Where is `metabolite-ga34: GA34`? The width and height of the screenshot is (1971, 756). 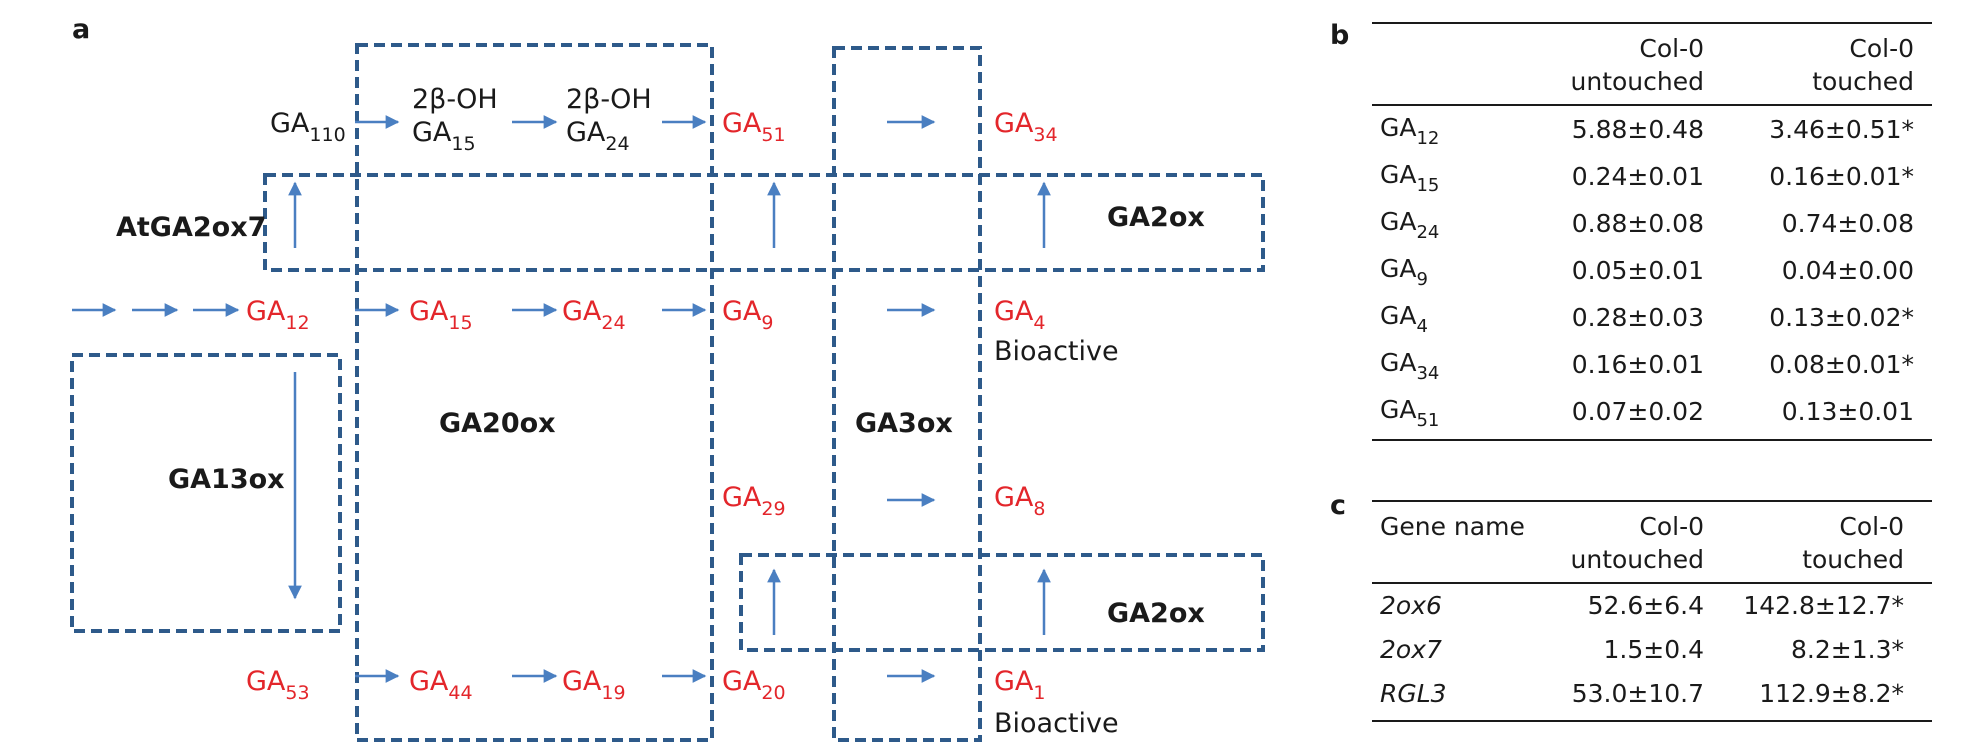 metabolite-ga34: GA34 is located at coordinates (1026, 127).